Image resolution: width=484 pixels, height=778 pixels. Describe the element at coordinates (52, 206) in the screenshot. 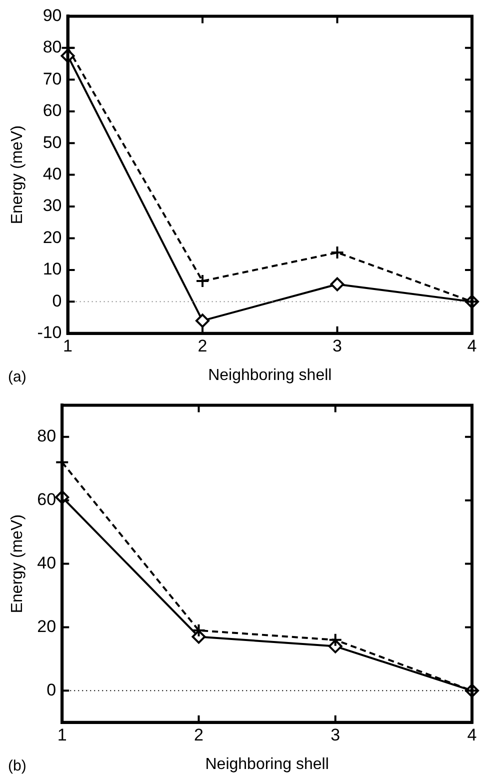

I see `y-tick-label: 30` at that location.